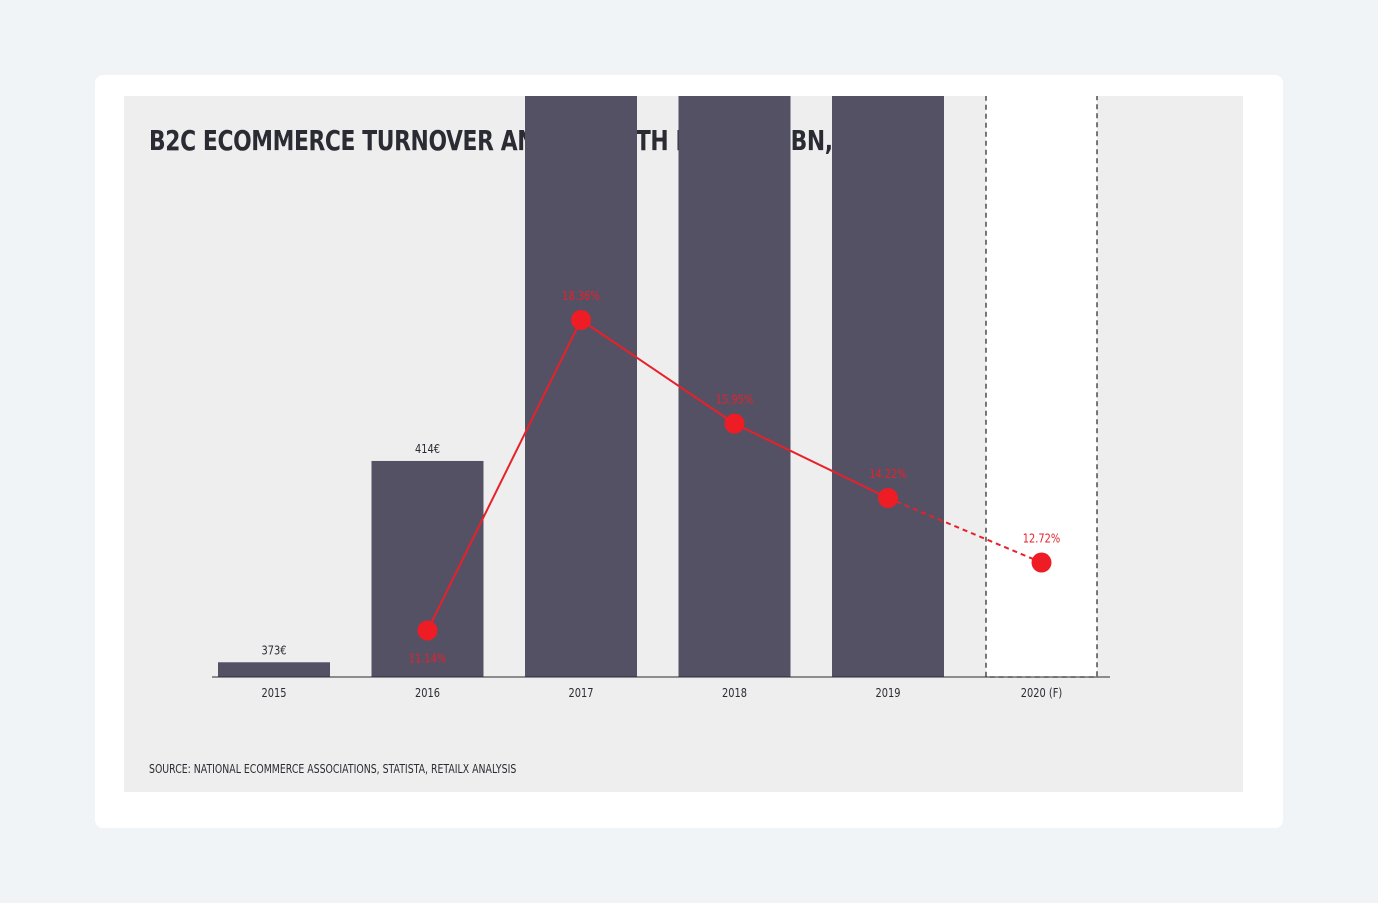  I want to click on x-tick-label: 2018, so click(734, 693).